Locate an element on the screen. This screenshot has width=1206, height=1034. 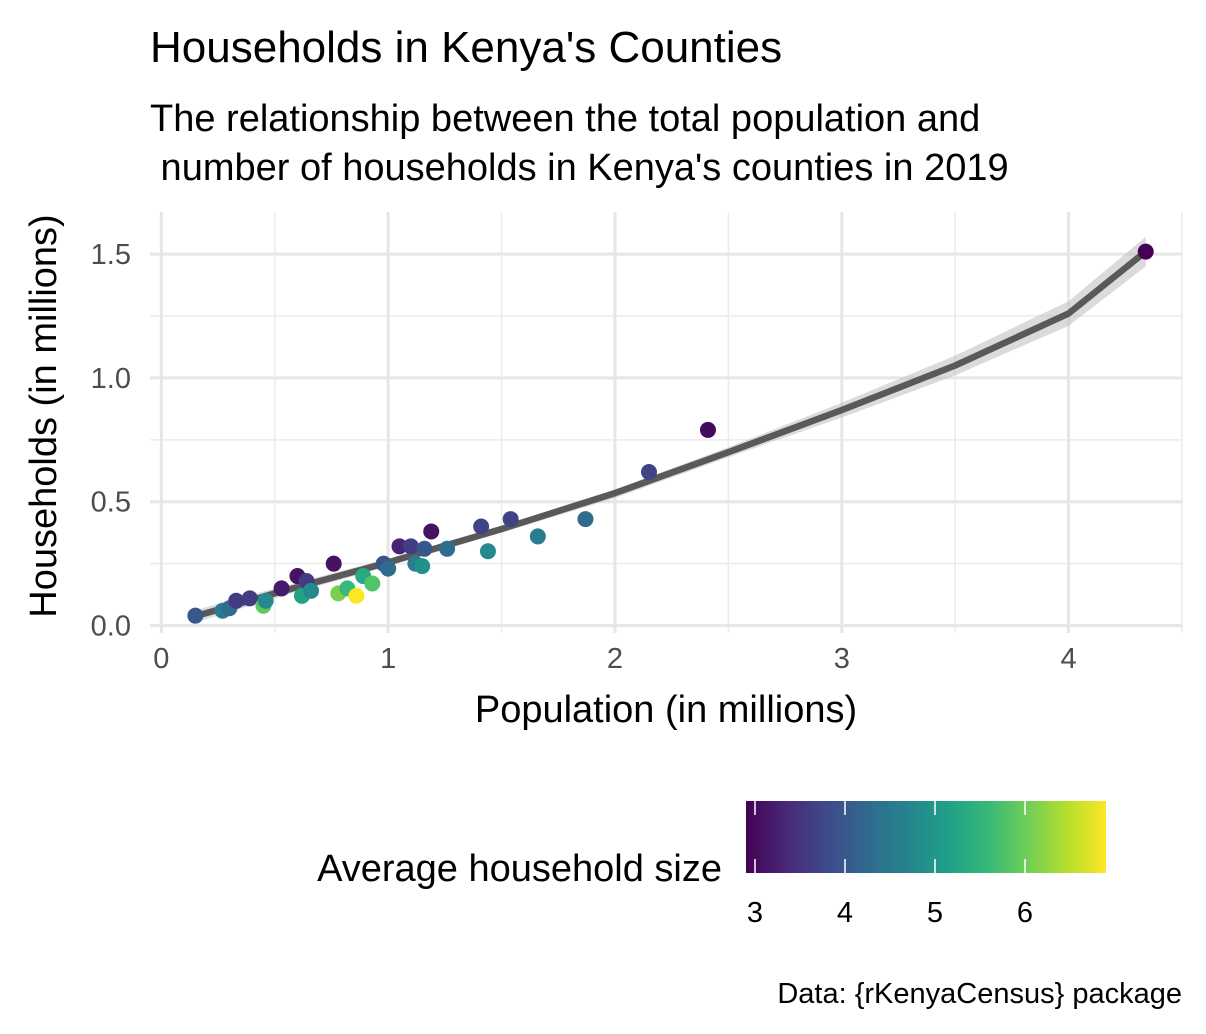
y-tick-label: 0.5 is located at coordinates (111, 503).